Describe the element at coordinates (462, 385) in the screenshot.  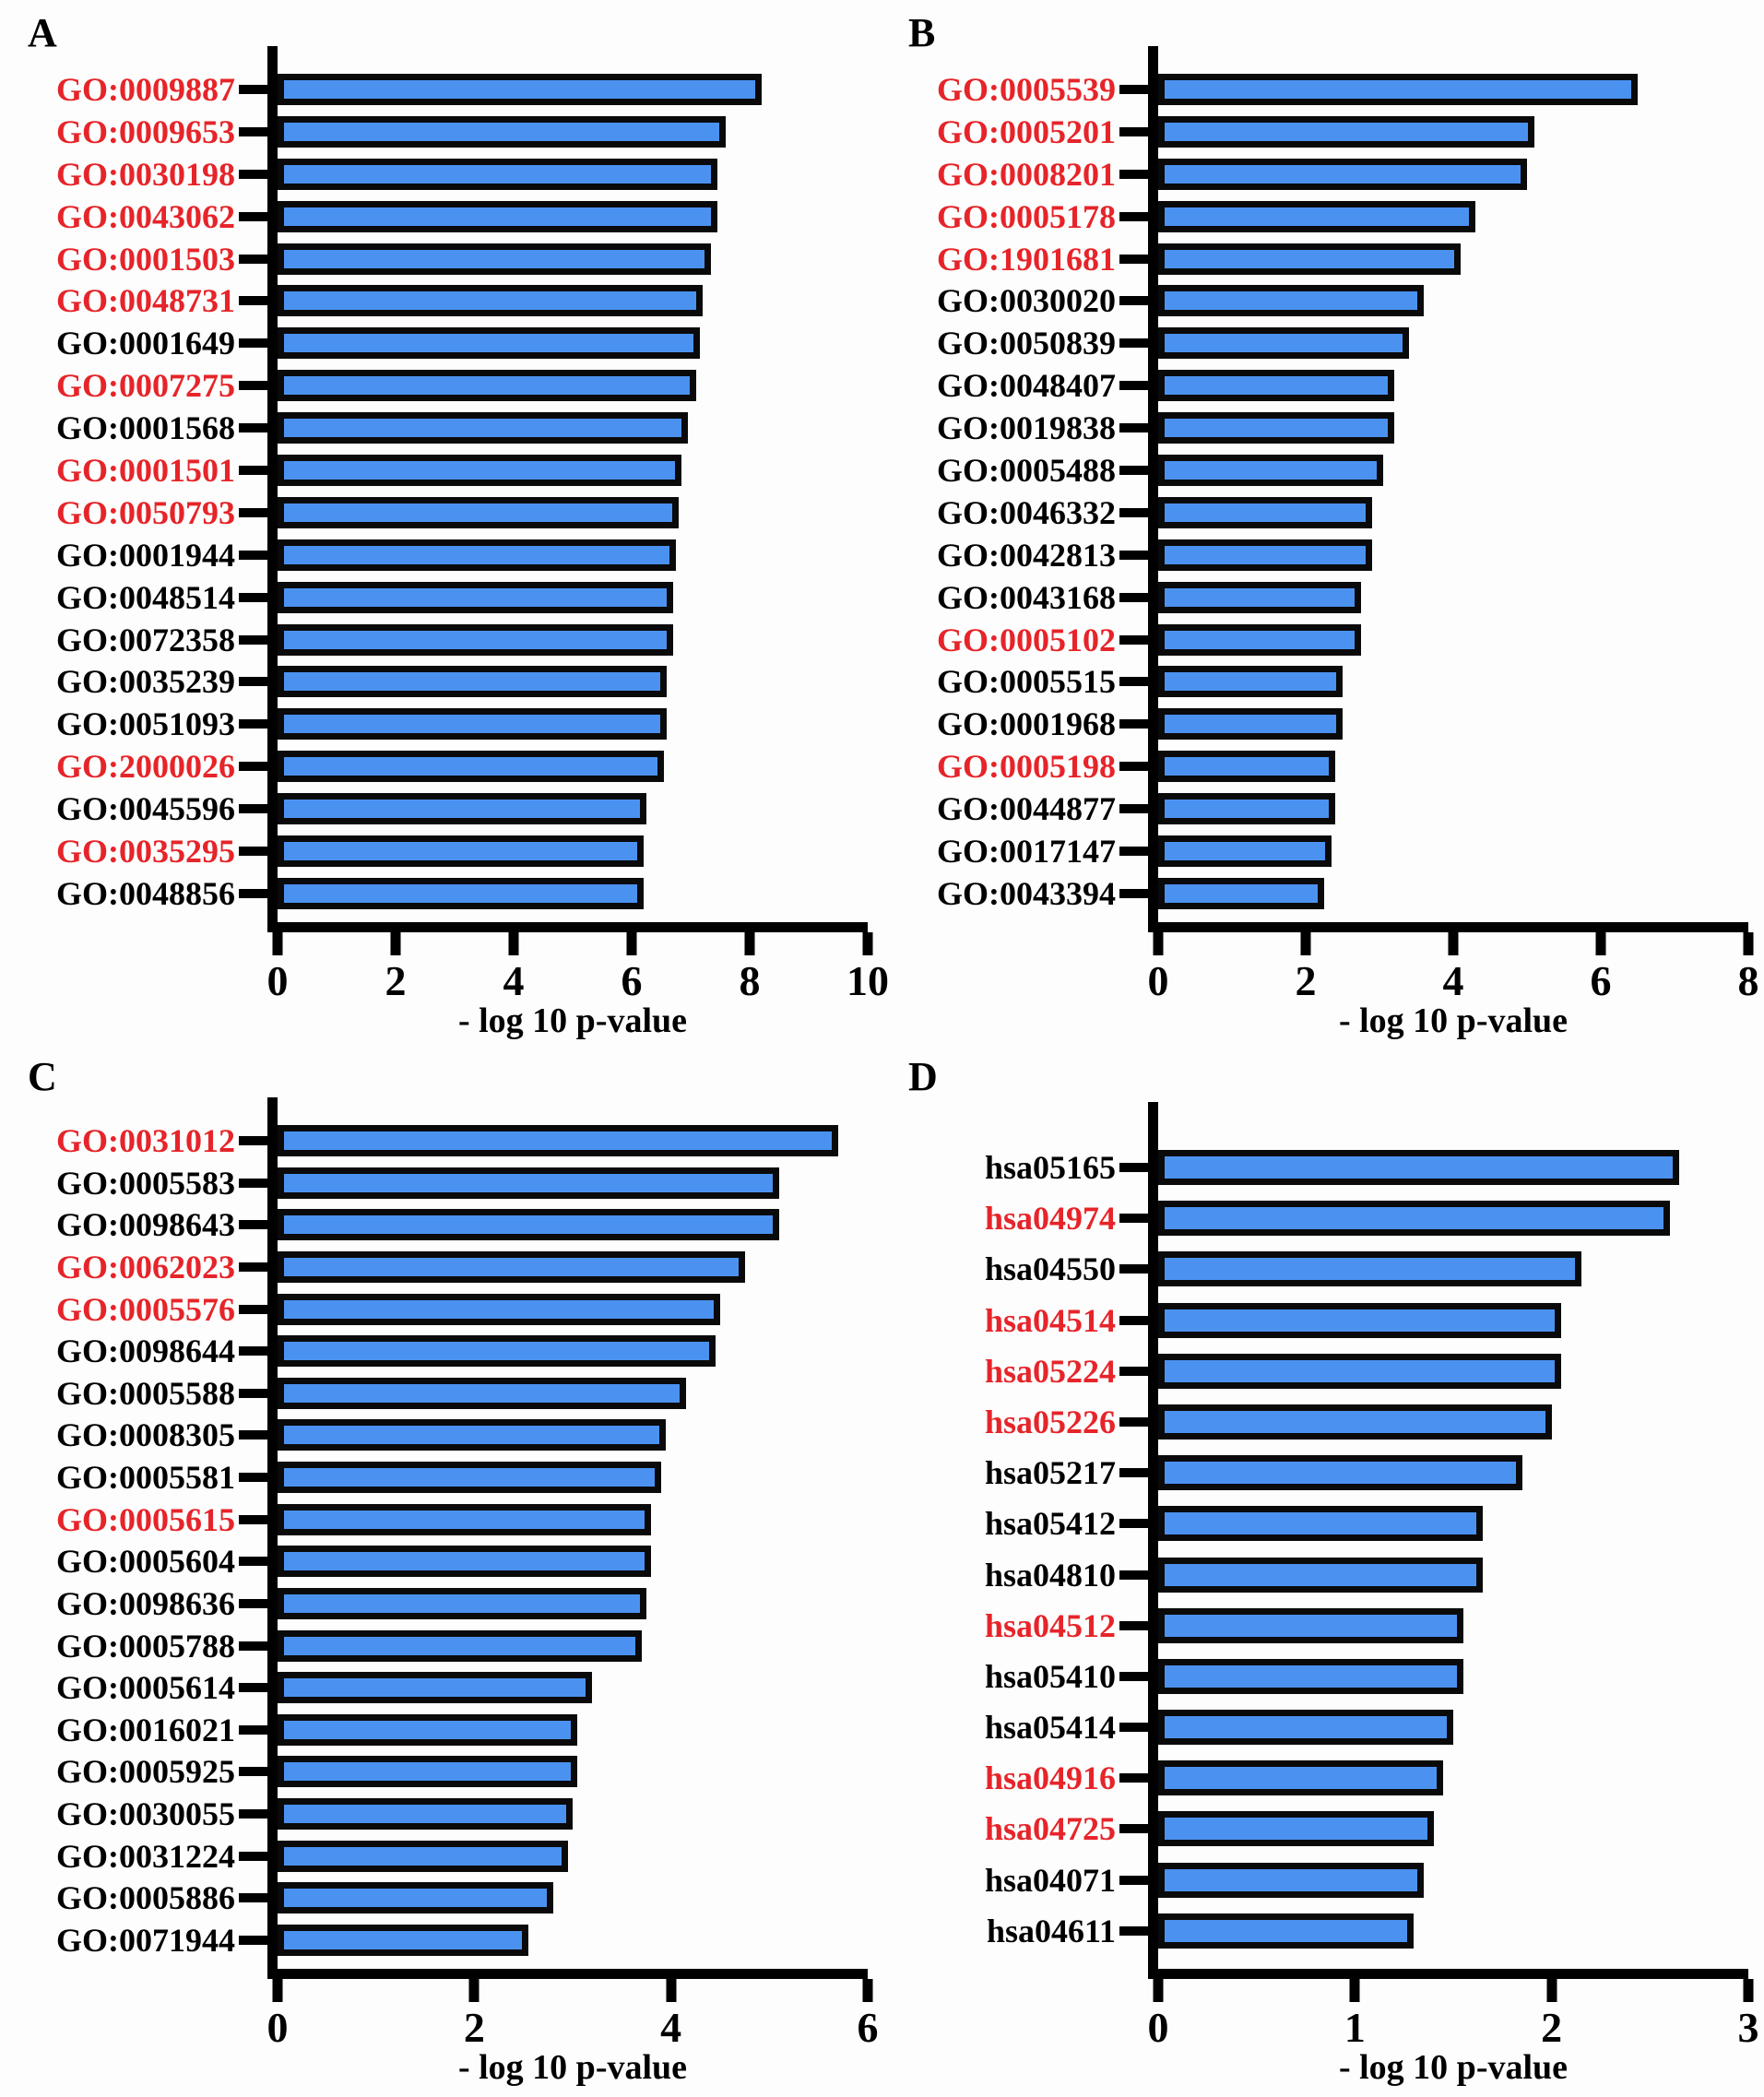
I see `bar-row: GO:0007275` at that location.